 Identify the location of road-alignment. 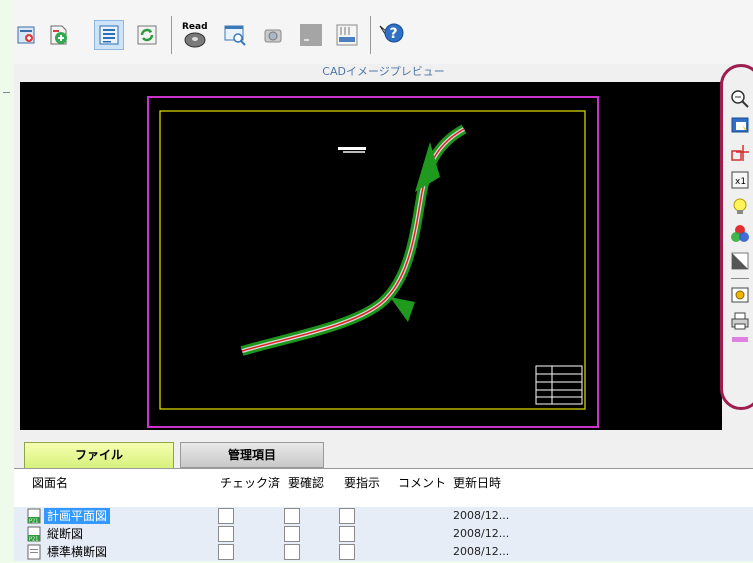
(353, 240).